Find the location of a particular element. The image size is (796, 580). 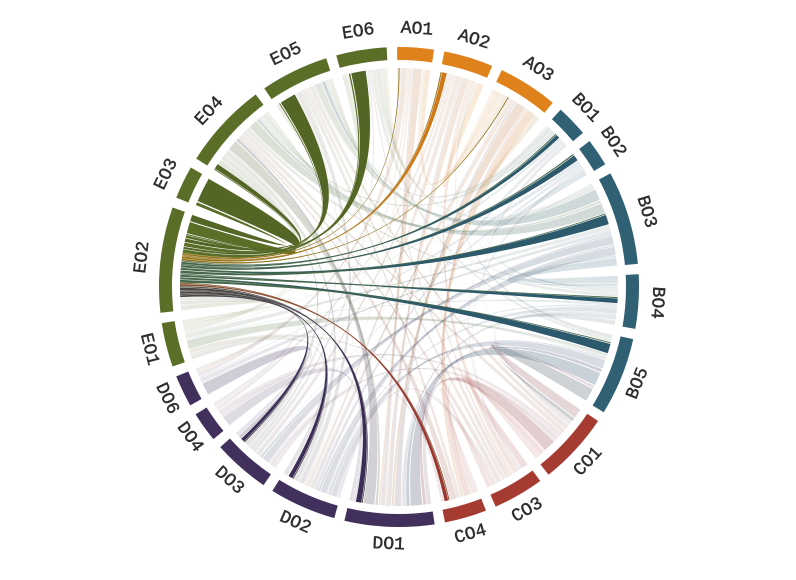

svg-text: DO1 is located at coordinates (388, 544).